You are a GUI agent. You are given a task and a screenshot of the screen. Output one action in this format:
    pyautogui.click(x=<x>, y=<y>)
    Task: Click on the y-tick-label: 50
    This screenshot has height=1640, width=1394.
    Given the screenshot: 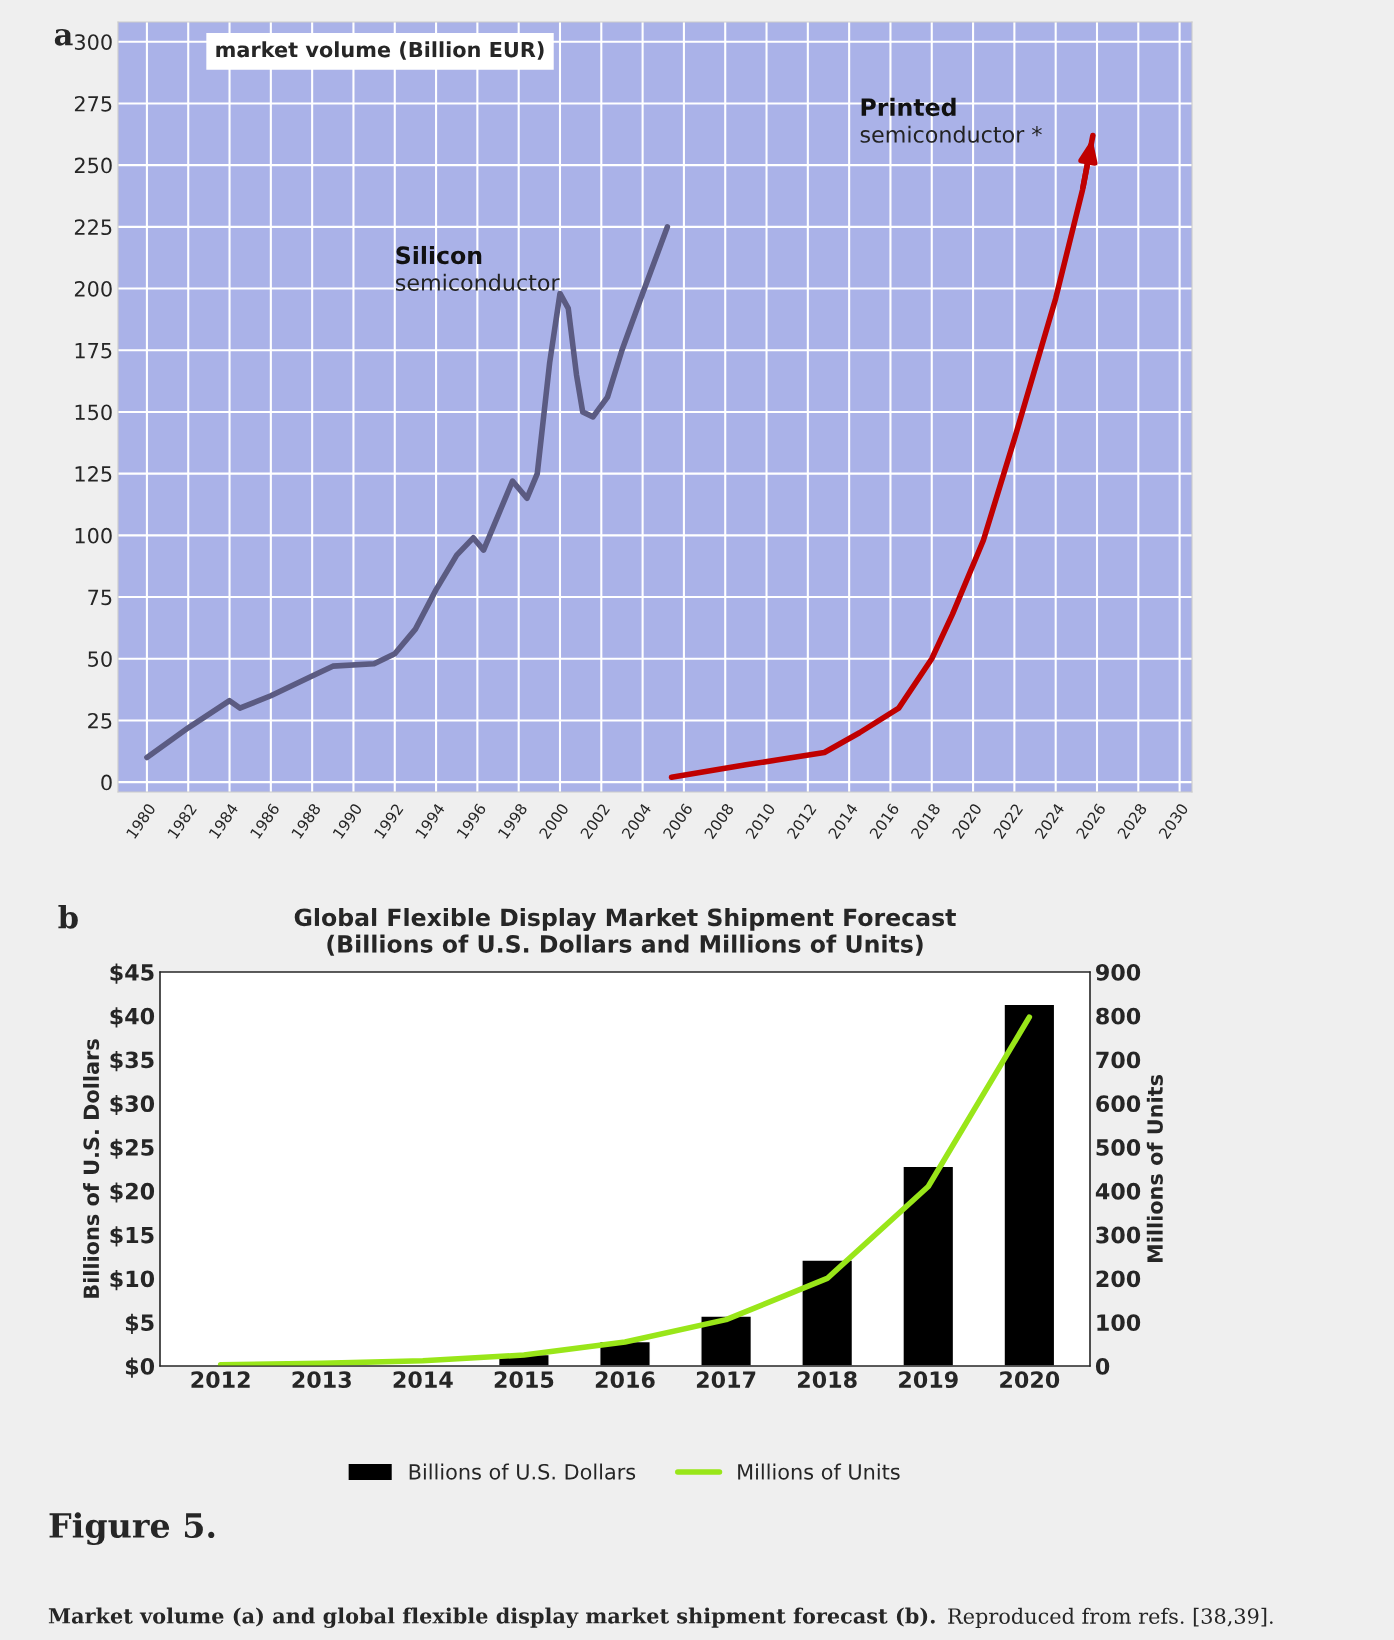 What is the action you would take?
    pyautogui.click(x=100, y=659)
    